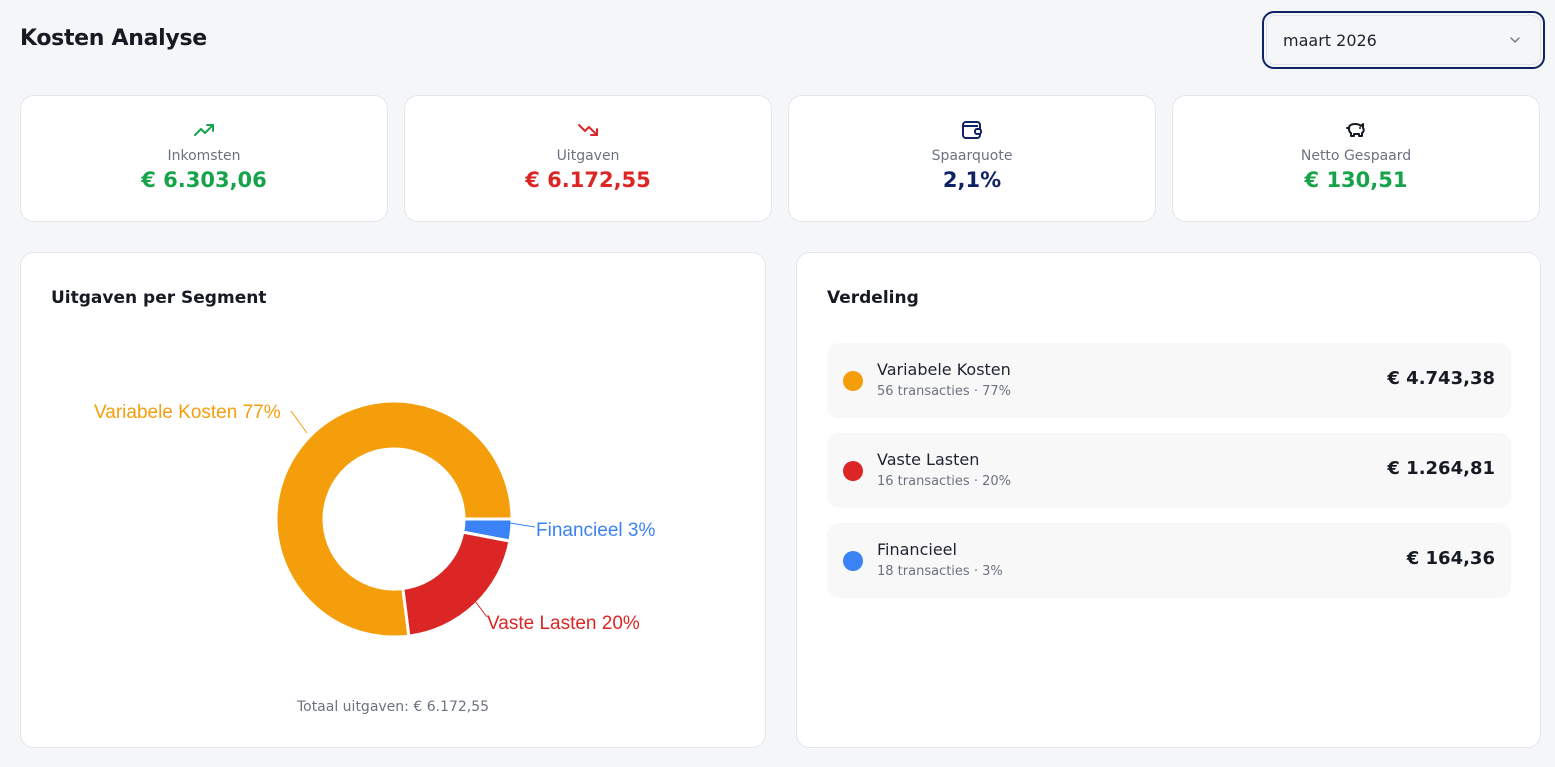 This screenshot has width=1555, height=767. What do you see at coordinates (1403, 40) in the screenshot?
I see `month-select: maart 2026` at bounding box center [1403, 40].